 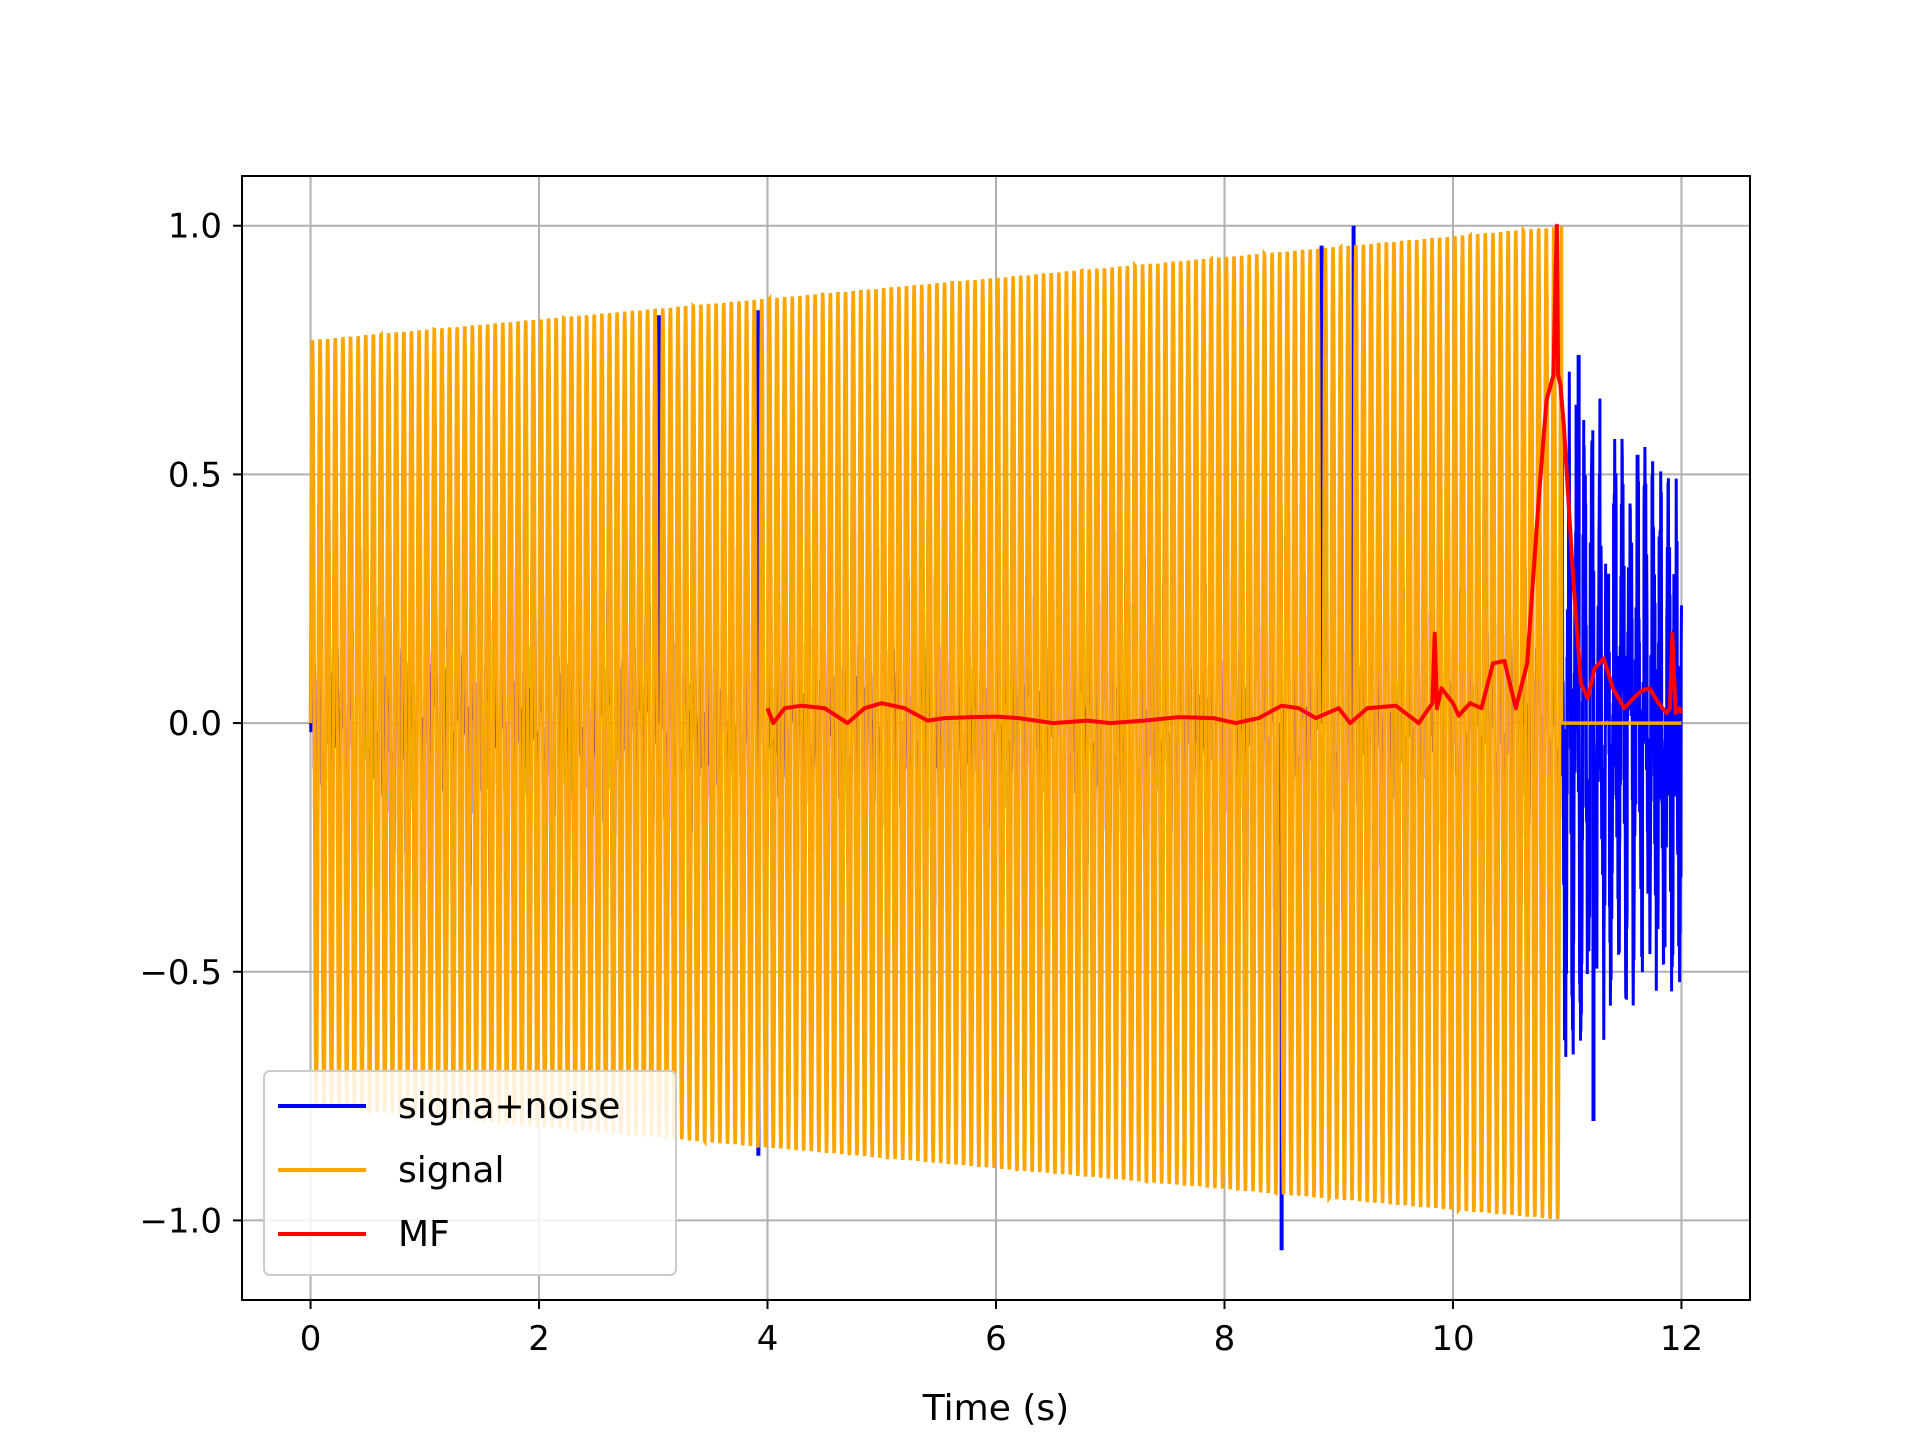 What do you see at coordinates (995, 1408) in the screenshot?
I see `x-axis-title: Time (s)` at bounding box center [995, 1408].